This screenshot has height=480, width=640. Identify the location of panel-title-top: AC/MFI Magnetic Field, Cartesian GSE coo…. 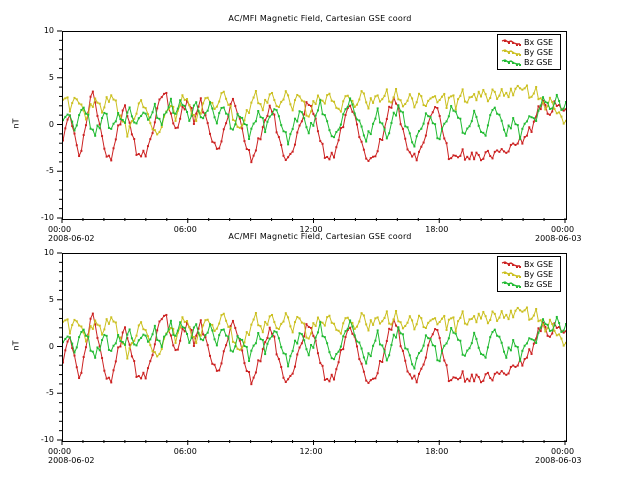
(320, 18).